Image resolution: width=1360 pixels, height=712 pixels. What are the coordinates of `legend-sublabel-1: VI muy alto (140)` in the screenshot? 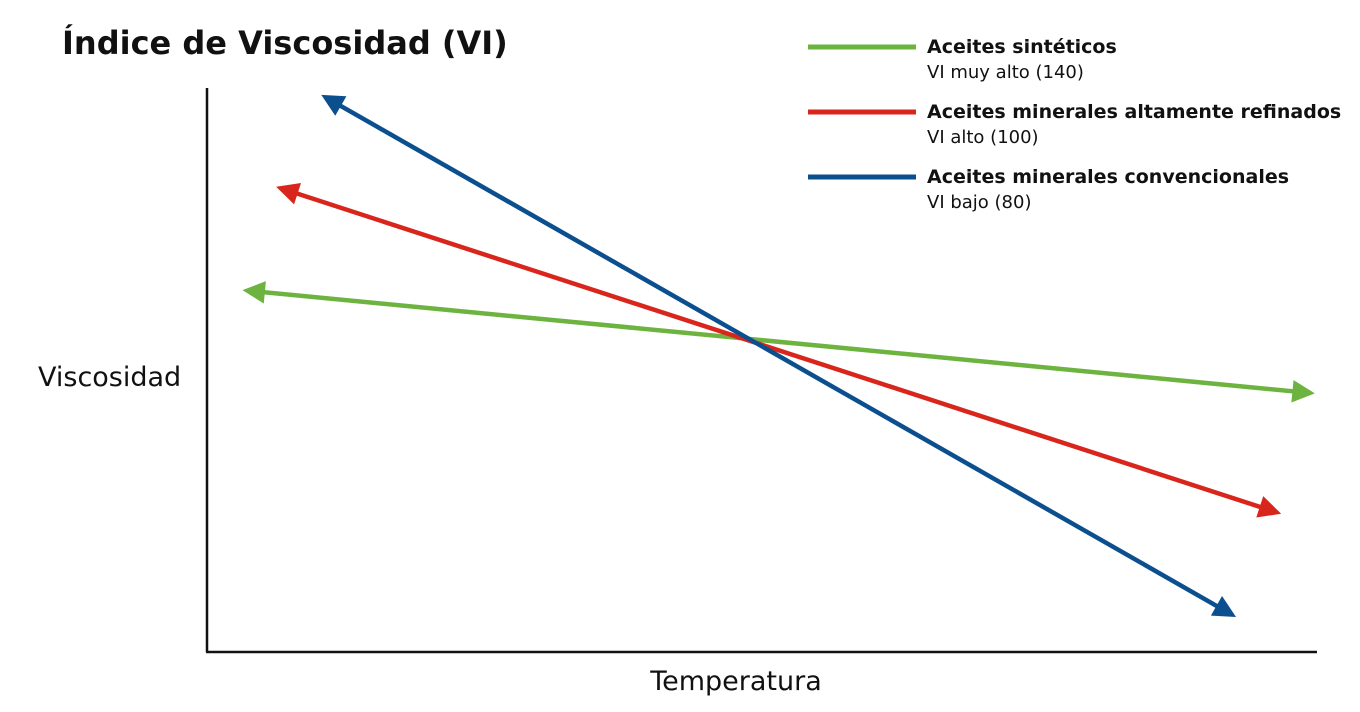 It's located at (1005, 72).